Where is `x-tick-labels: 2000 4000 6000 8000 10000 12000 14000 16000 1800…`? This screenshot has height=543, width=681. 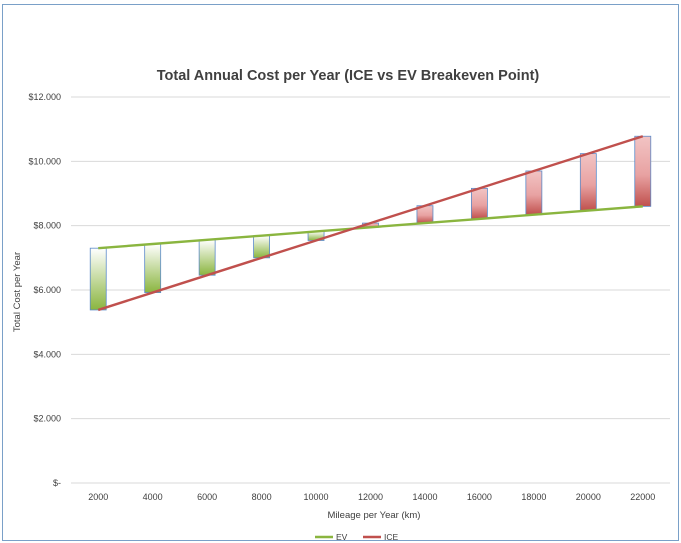
x-tick-labels: 2000 4000 6000 8000 10000 12000 14000 16000 1800… is located at coordinates (371, 497).